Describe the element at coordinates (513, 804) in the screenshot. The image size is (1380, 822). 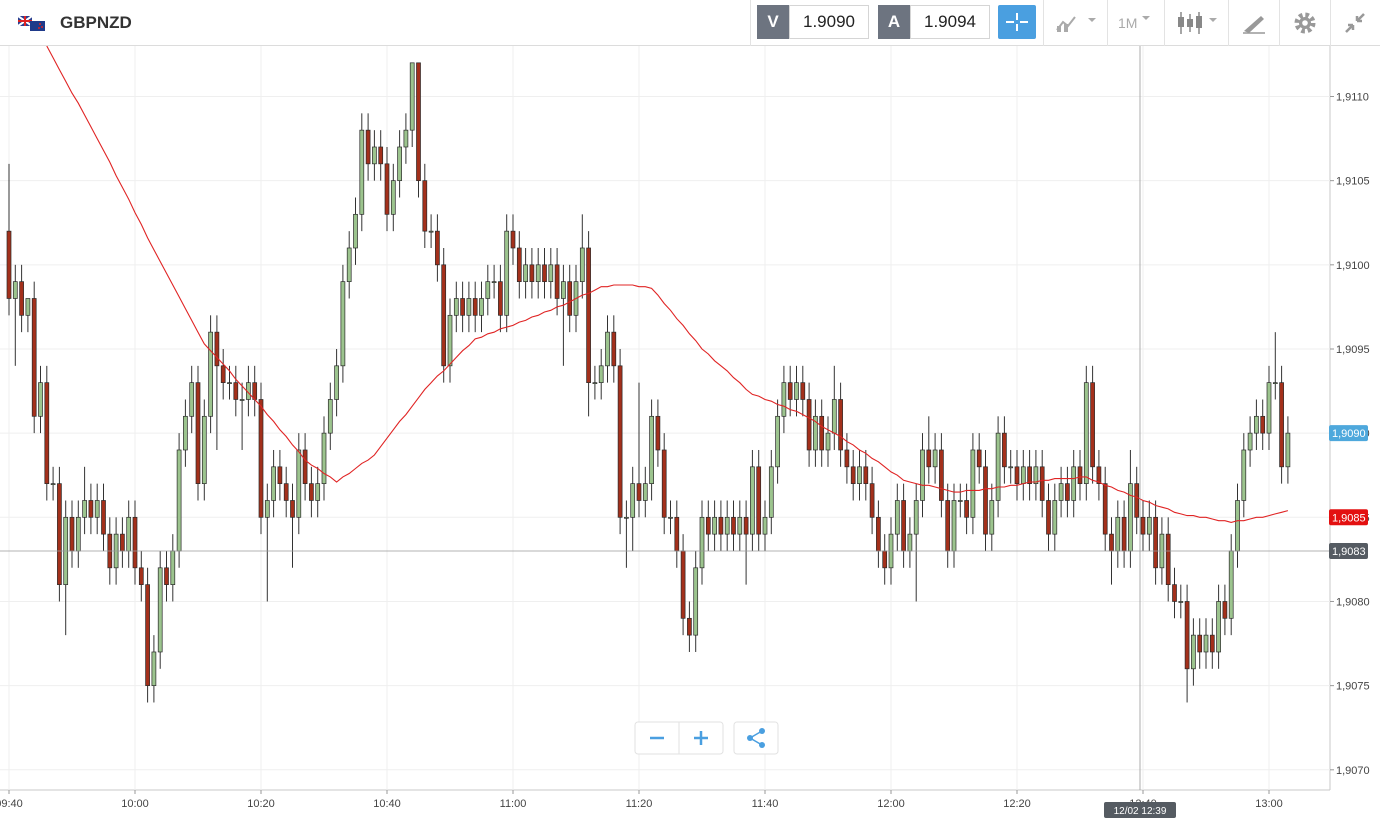
I see `x-tick-label: 11:00` at that location.